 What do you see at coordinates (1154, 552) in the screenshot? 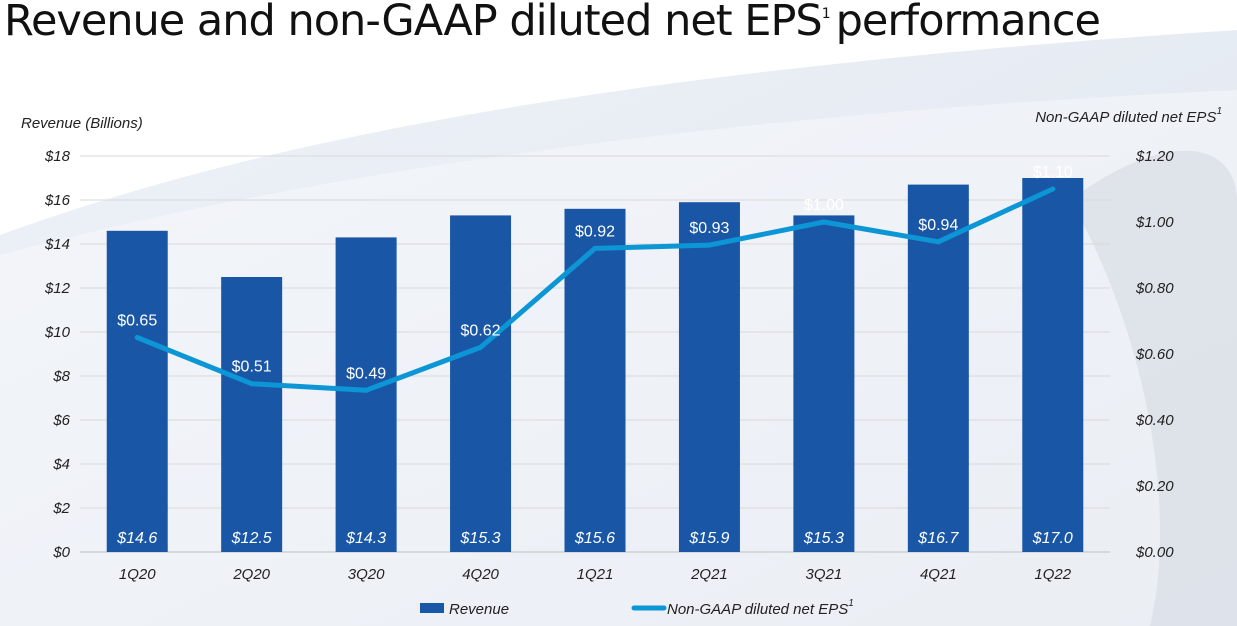
I see `right-axis-tick: $0.00` at bounding box center [1154, 552].